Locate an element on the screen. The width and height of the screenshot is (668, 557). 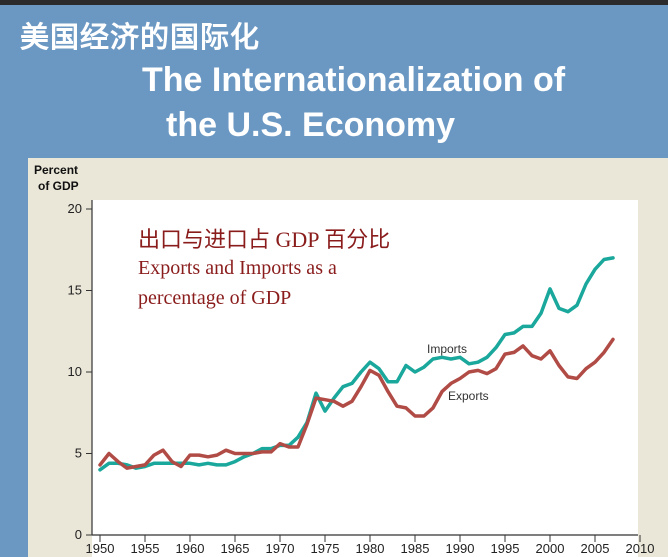
y-axis-title-line-2: of GDP is located at coordinates (58, 186).